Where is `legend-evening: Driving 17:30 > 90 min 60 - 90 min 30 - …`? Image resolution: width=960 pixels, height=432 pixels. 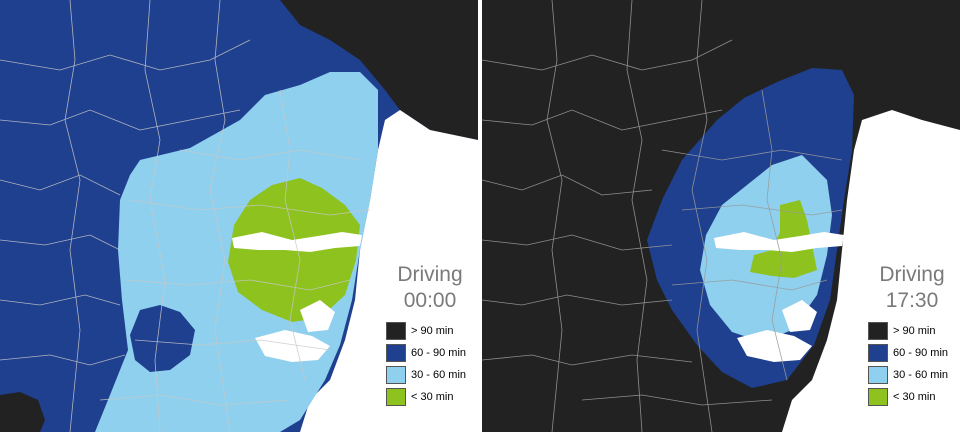
legend-evening: Driving 17:30 > 90 min 60 - 90 min 30 - … is located at coordinates (912, 335).